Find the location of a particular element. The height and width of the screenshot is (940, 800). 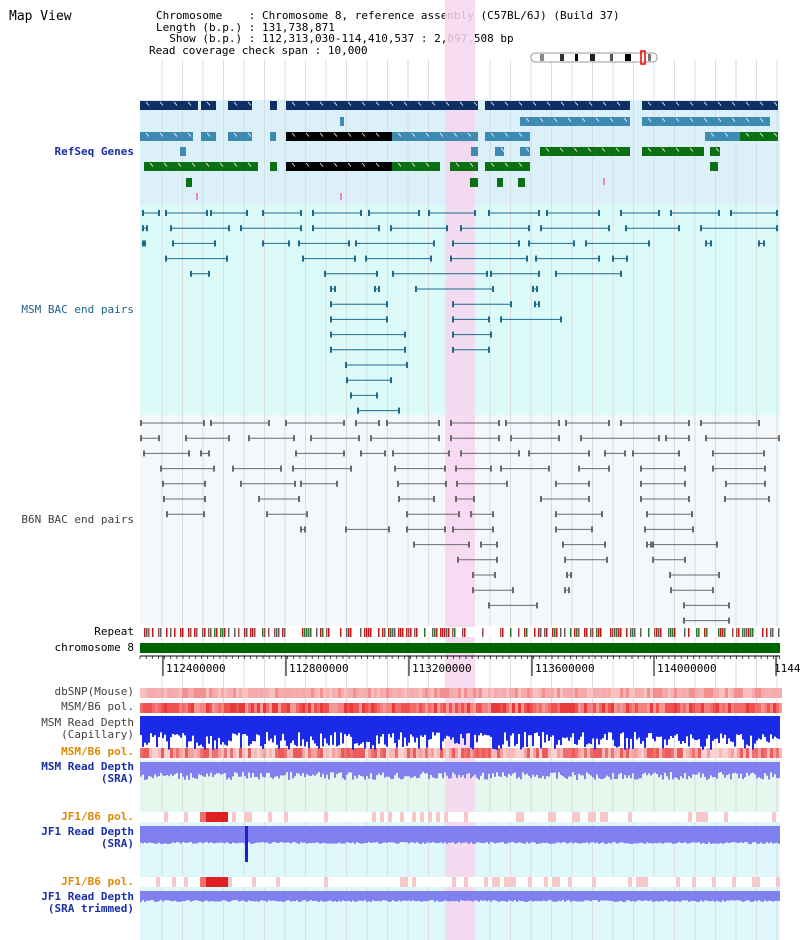

jf1-b6-pol-label: JF1/B6 pol. is located at coordinates (97, 816).